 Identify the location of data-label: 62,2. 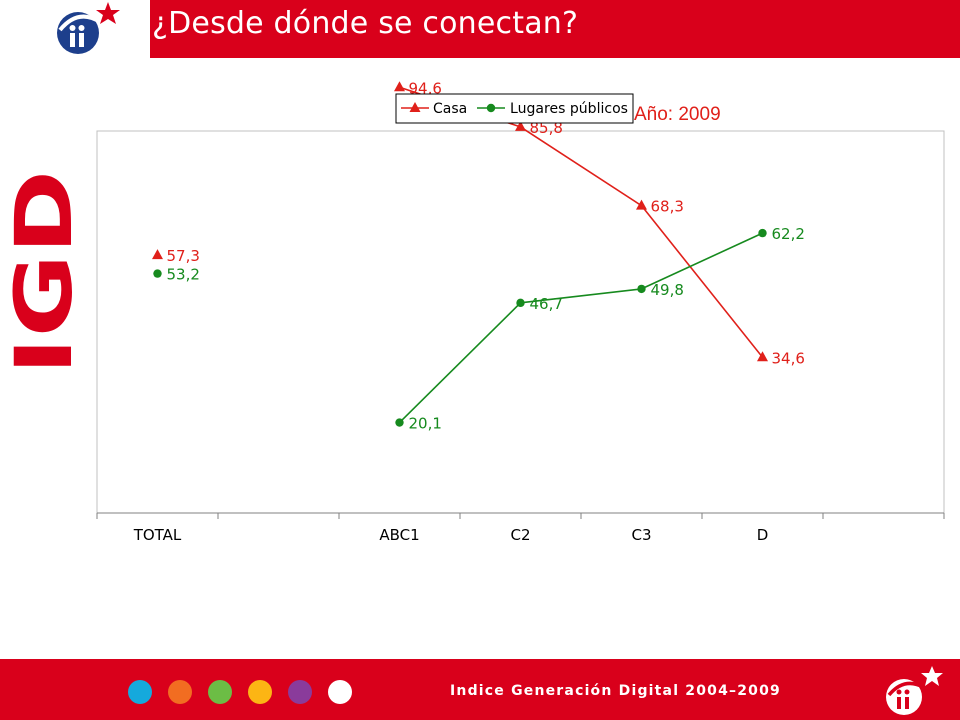
(788, 234).